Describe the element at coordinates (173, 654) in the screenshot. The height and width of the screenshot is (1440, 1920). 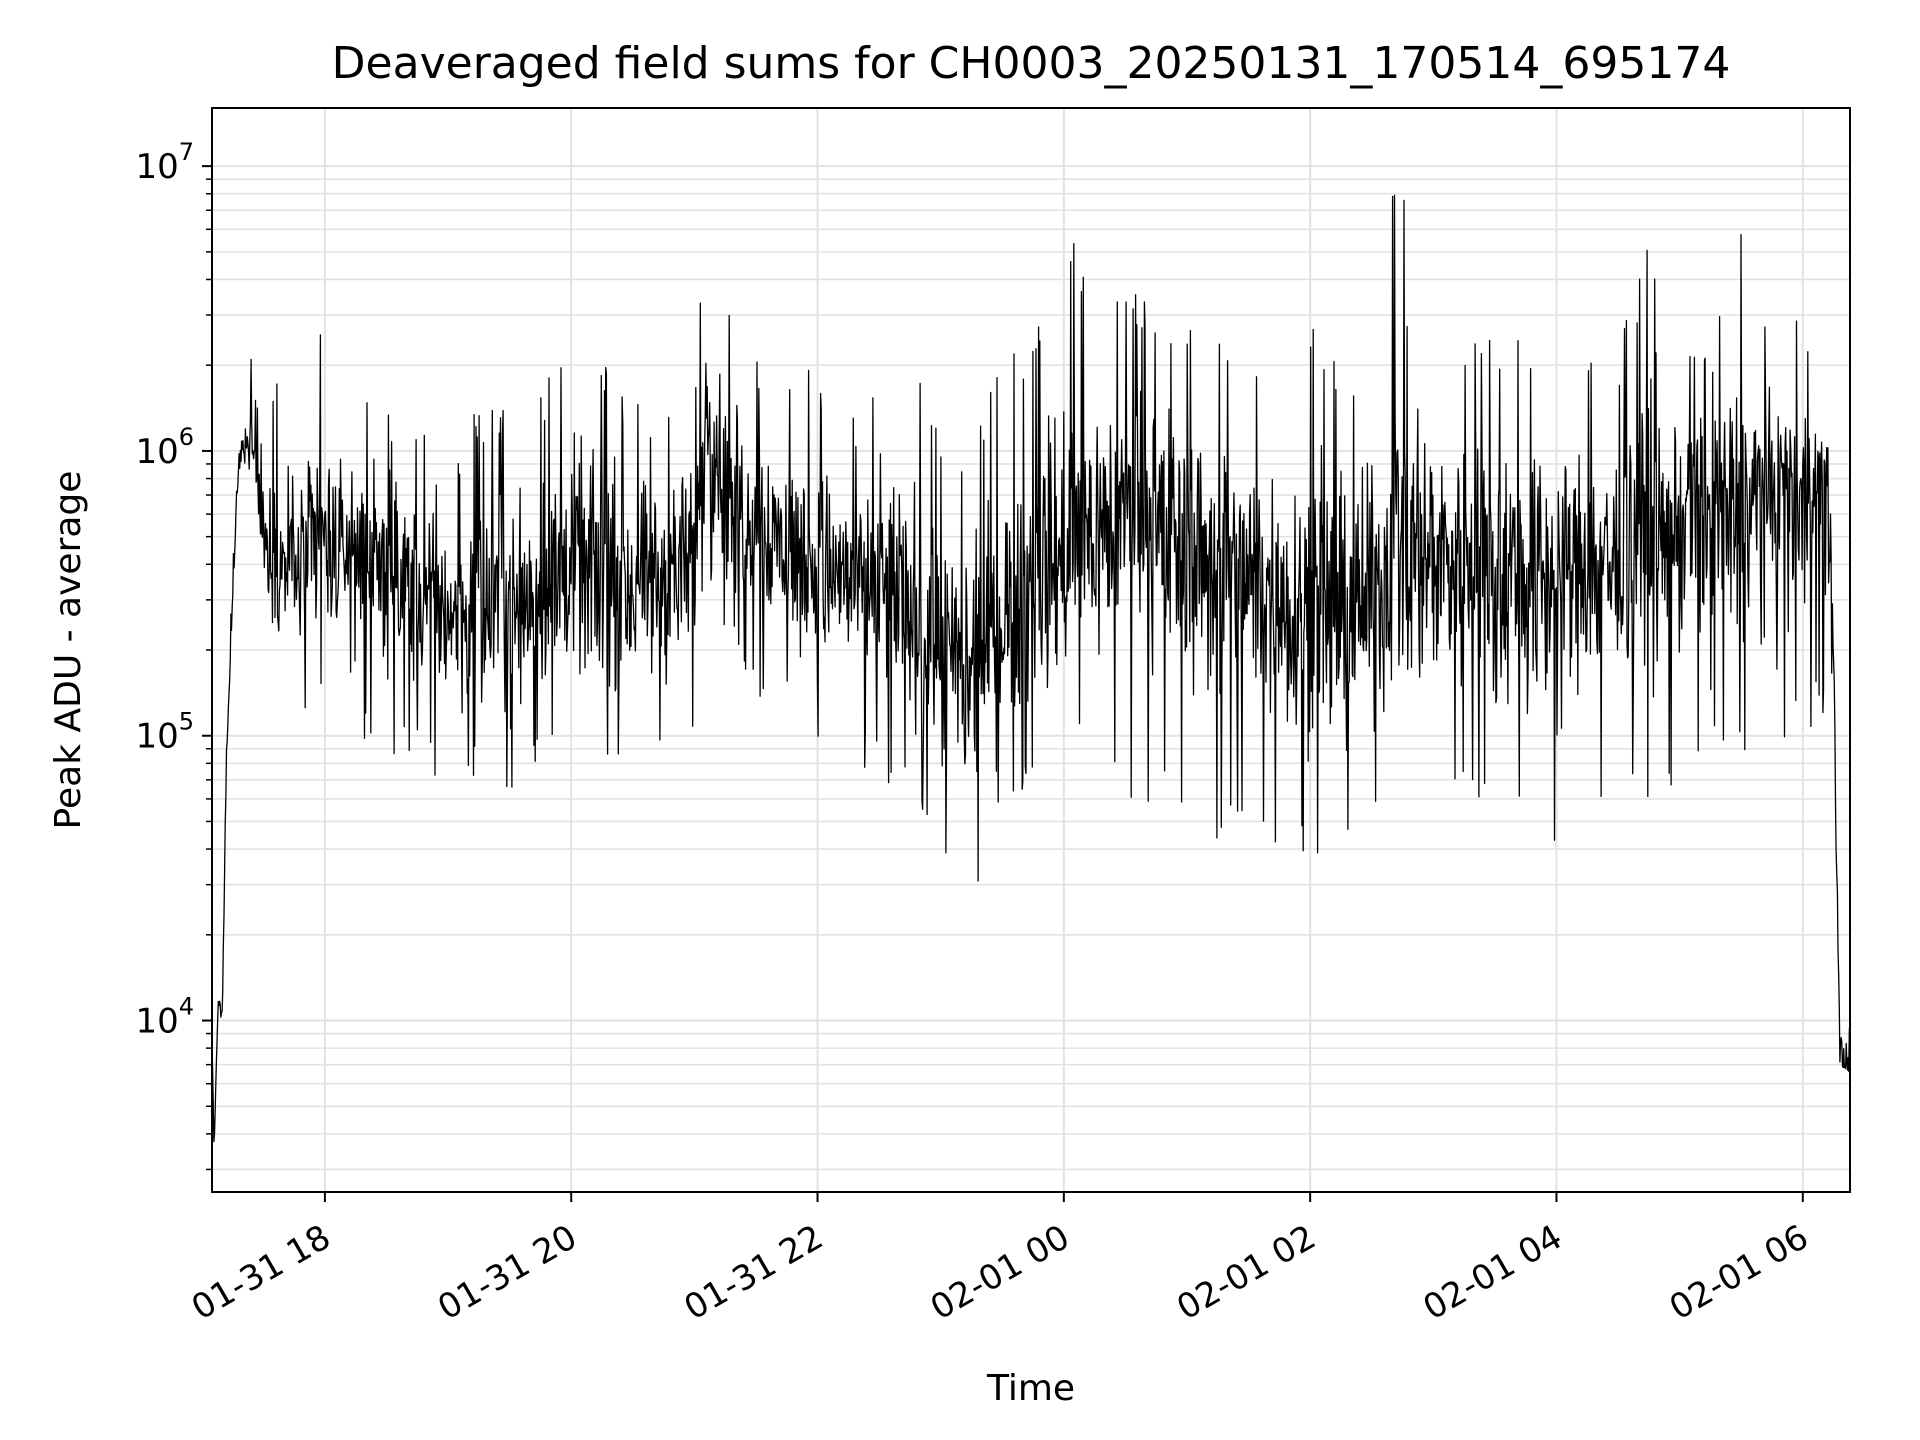
I see `y-axis: 10⁴ 10⁵ 10⁶ 10⁷` at that location.